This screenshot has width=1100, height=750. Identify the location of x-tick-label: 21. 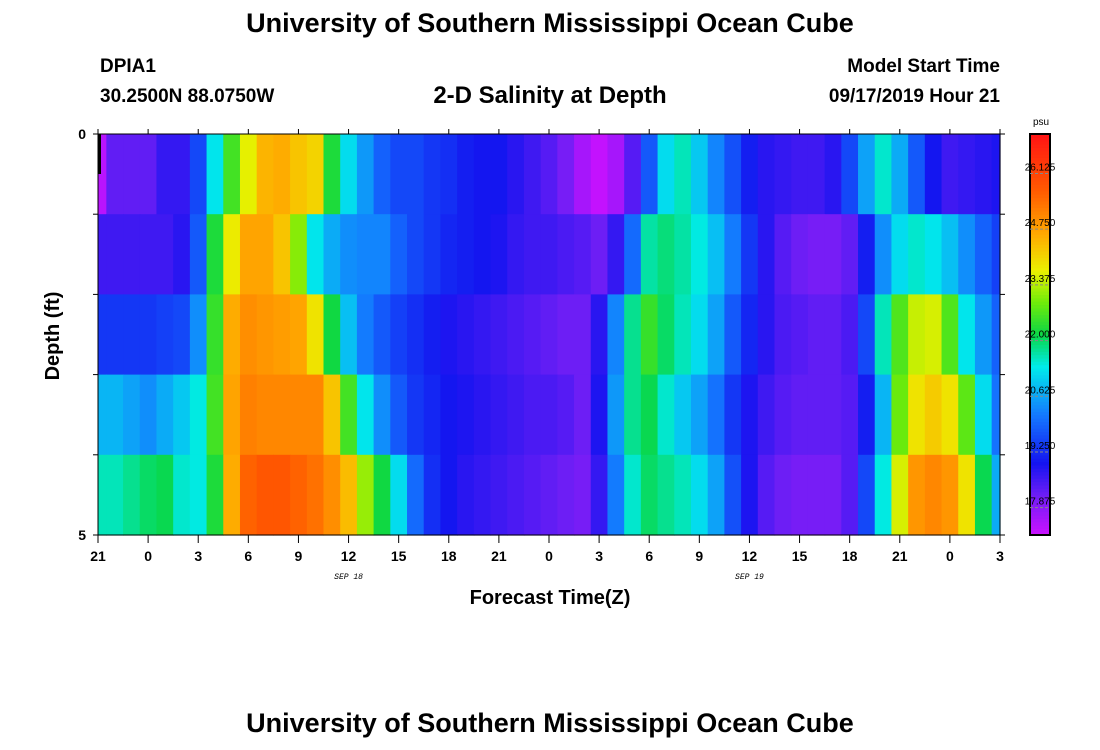
(499, 556).